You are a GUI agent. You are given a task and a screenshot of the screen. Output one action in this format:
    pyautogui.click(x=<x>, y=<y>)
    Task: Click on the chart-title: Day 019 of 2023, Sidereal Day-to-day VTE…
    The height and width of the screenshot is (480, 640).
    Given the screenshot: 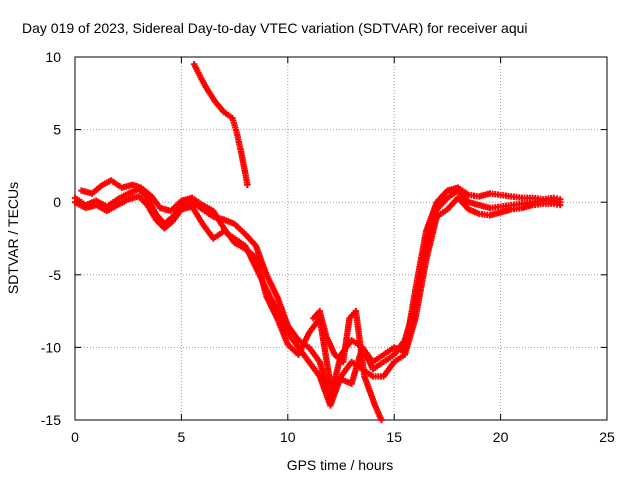 What is the action you would take?
    pyautogui.click(x=275, y=28)
    